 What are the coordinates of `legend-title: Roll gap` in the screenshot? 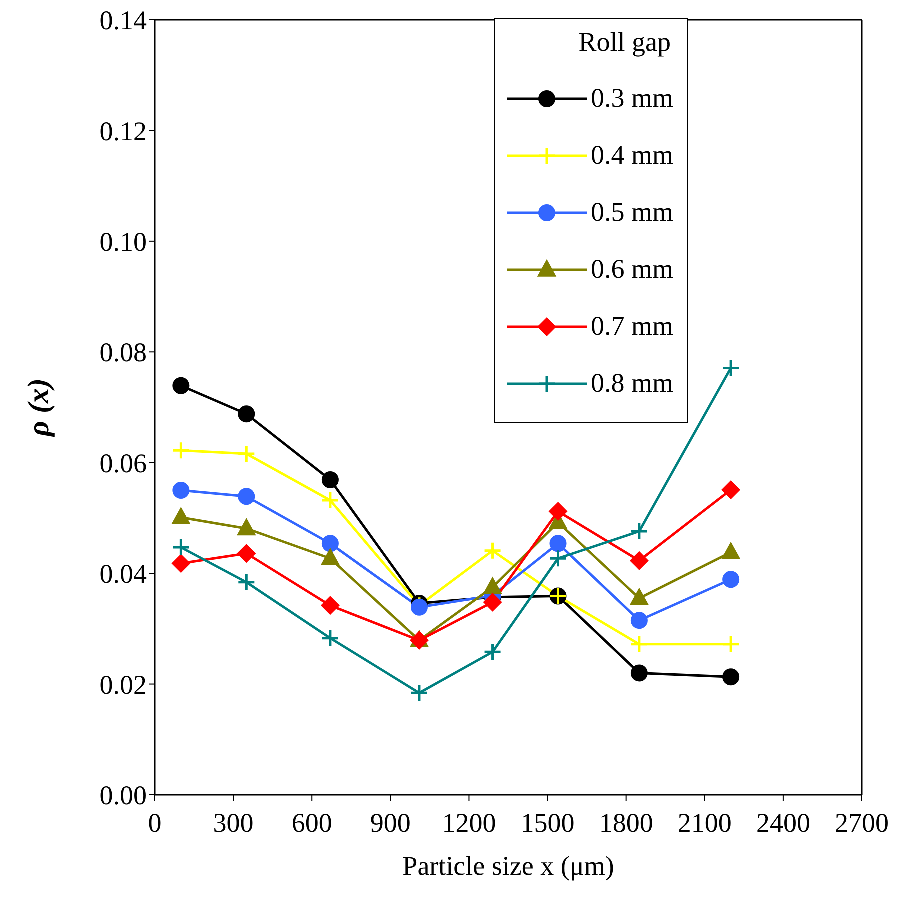 It's located at (625, 42).